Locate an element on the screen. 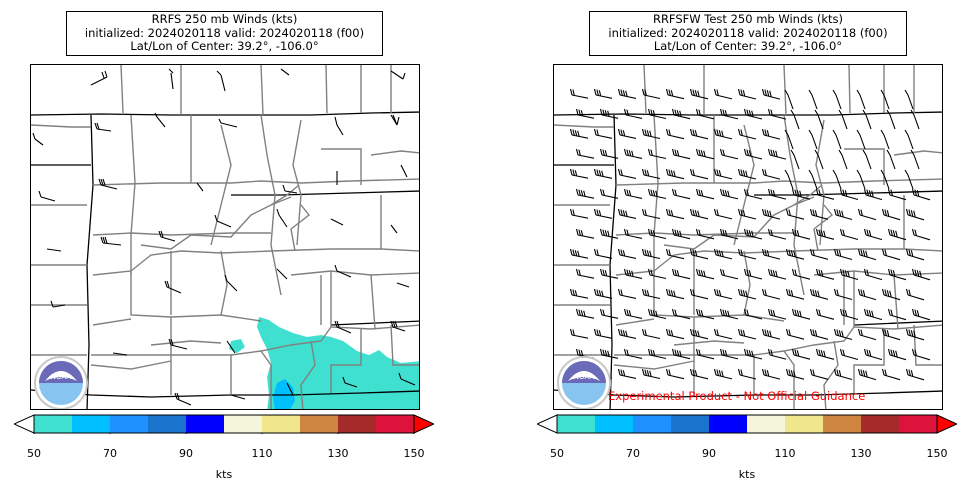 This screenshot has height=497, width=971. right-colorbar-bins is located at coordinates (747, 424).